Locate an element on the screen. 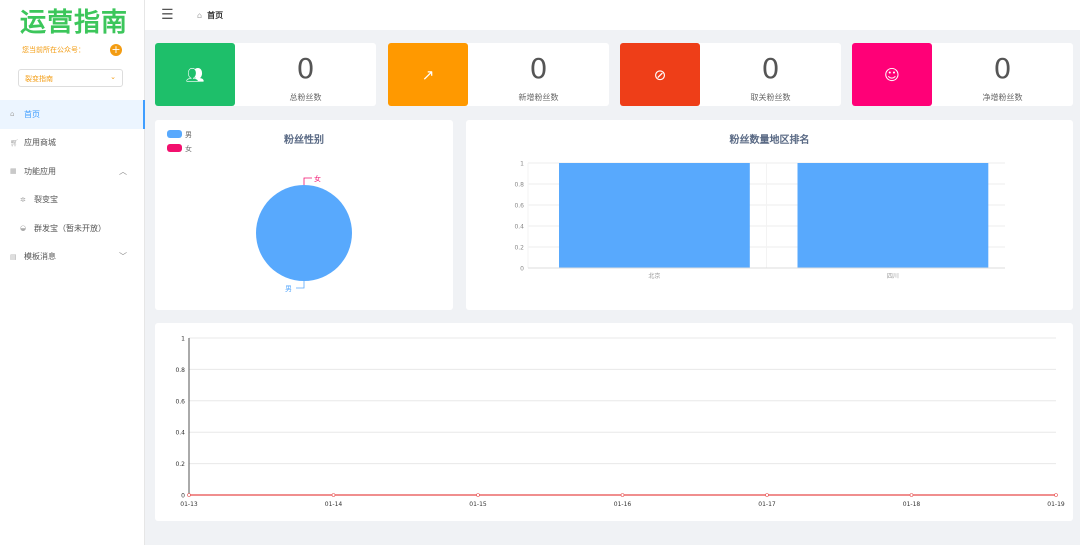  stat-card-total: 👥︎ 0 总粉丝数 is located at coordinates (265, 74).